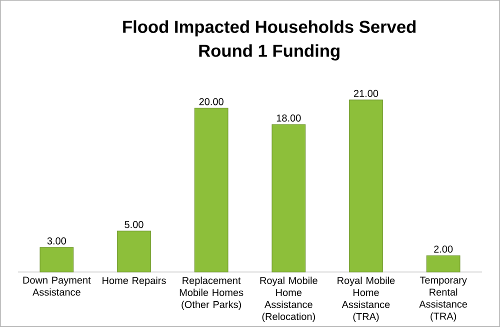 This screenshot has width=500, height=327. What do you see at coordinates (211, 102) in the screenshot?
I see `data-label: 20.00` at bounding box center [211, 102].